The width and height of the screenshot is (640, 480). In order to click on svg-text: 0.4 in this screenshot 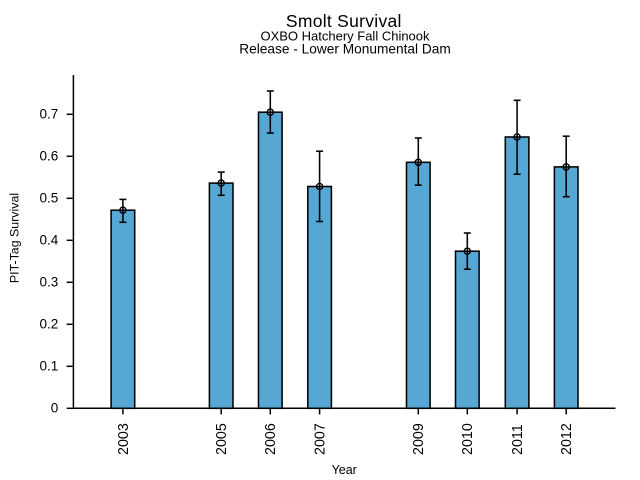, I will do `click(49, 240)`.